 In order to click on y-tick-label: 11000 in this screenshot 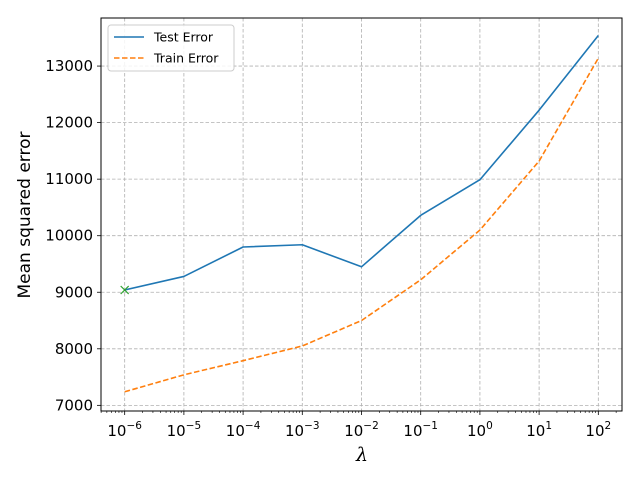, I will do `click(69, 179)`.